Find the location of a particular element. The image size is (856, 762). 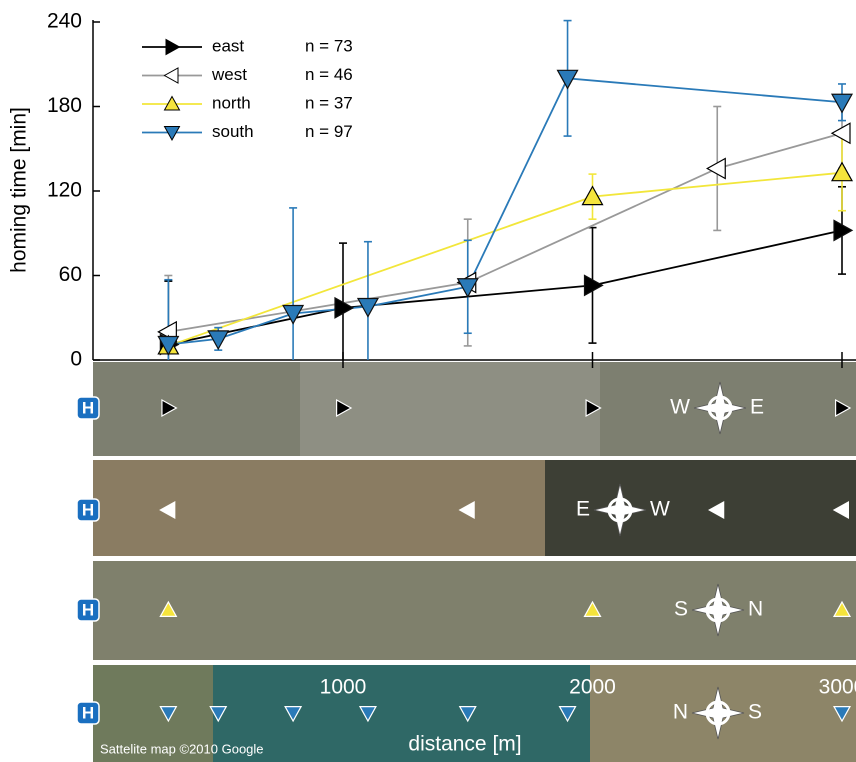

legend-count: n = 73 is located at coordinates (329, 45).